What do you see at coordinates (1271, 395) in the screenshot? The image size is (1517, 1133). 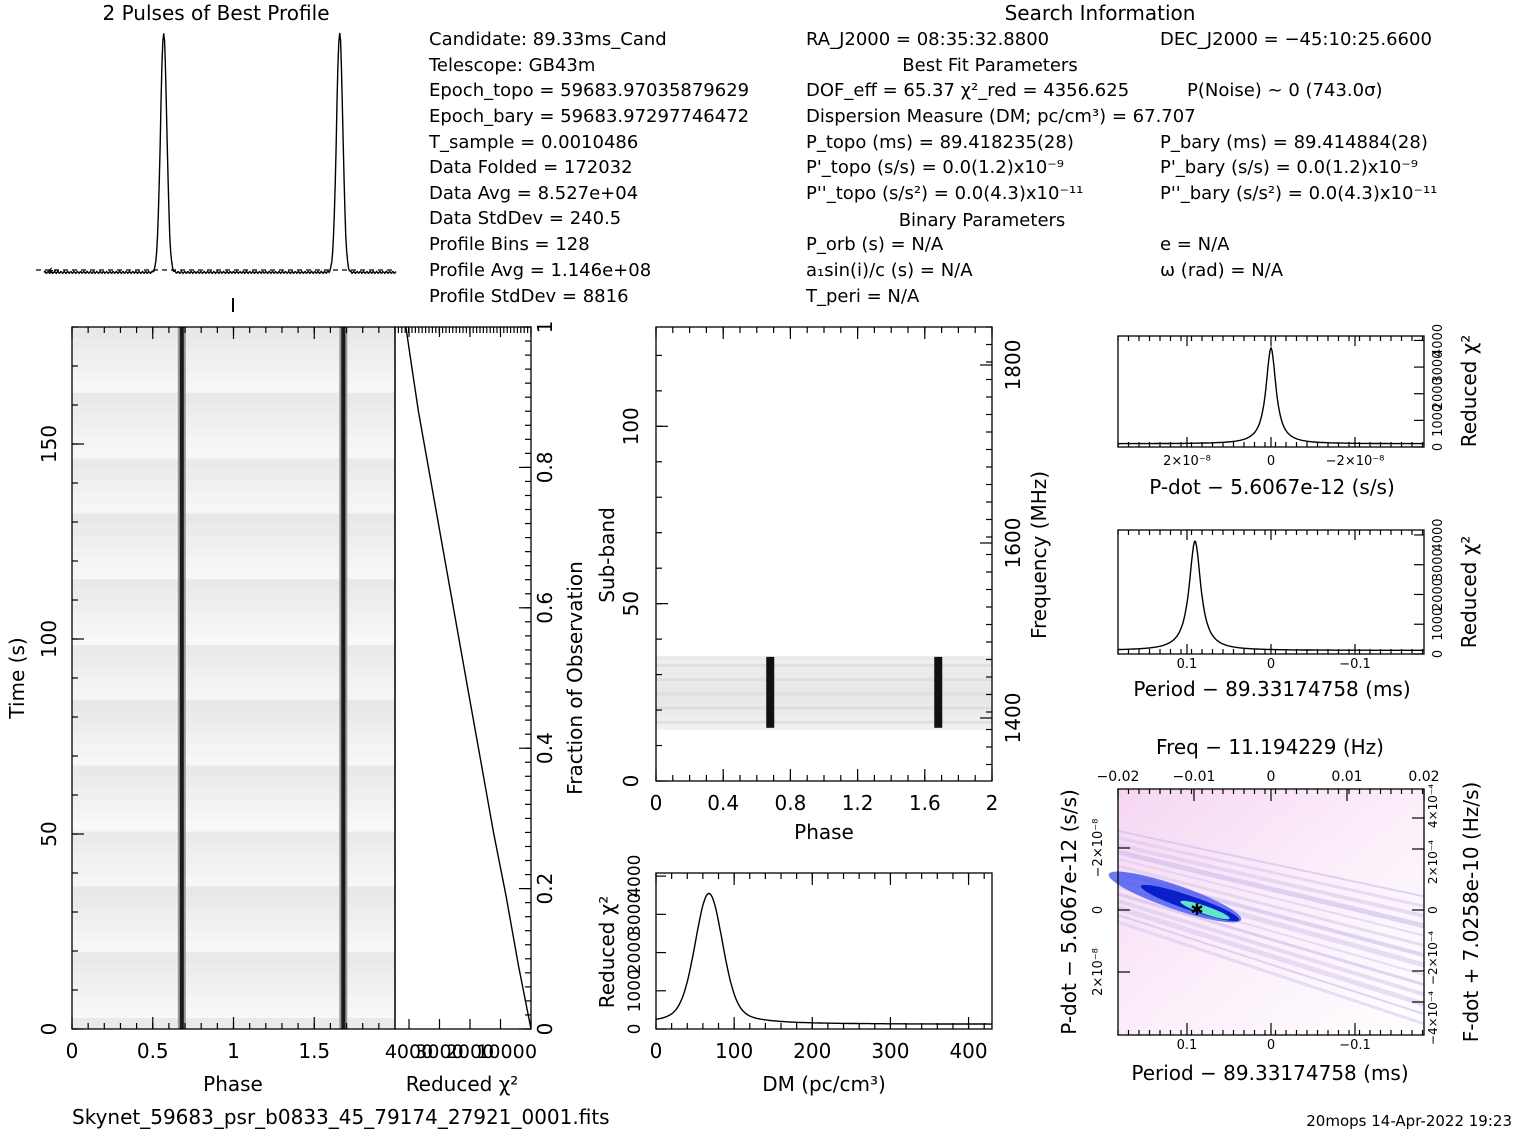 I see `pdot-chi2-trace` at bounding box center [1271, 395].